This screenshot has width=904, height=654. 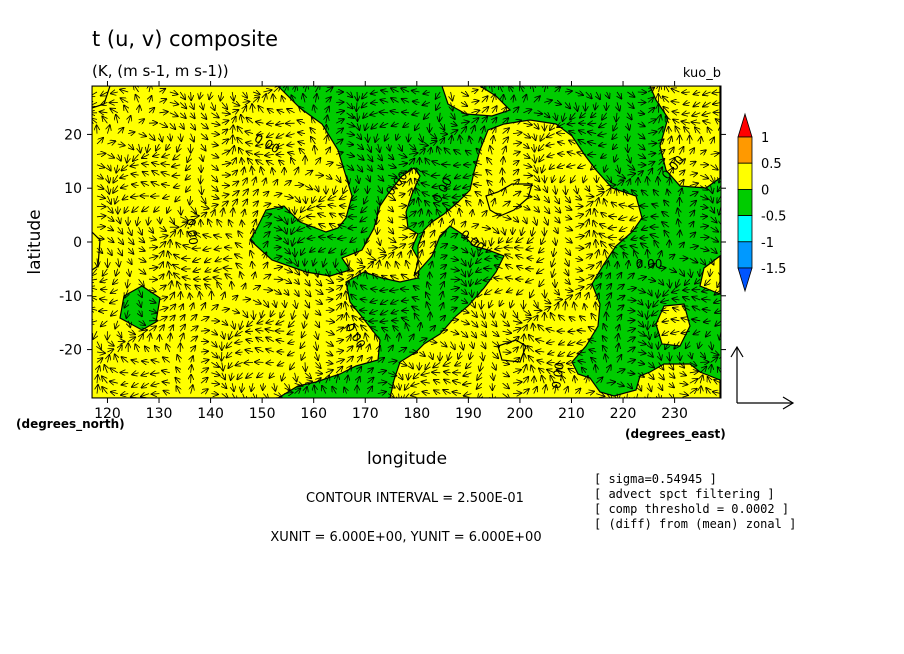 I want to click on x-tick-label-4: 160, so click(x=313, y=414).